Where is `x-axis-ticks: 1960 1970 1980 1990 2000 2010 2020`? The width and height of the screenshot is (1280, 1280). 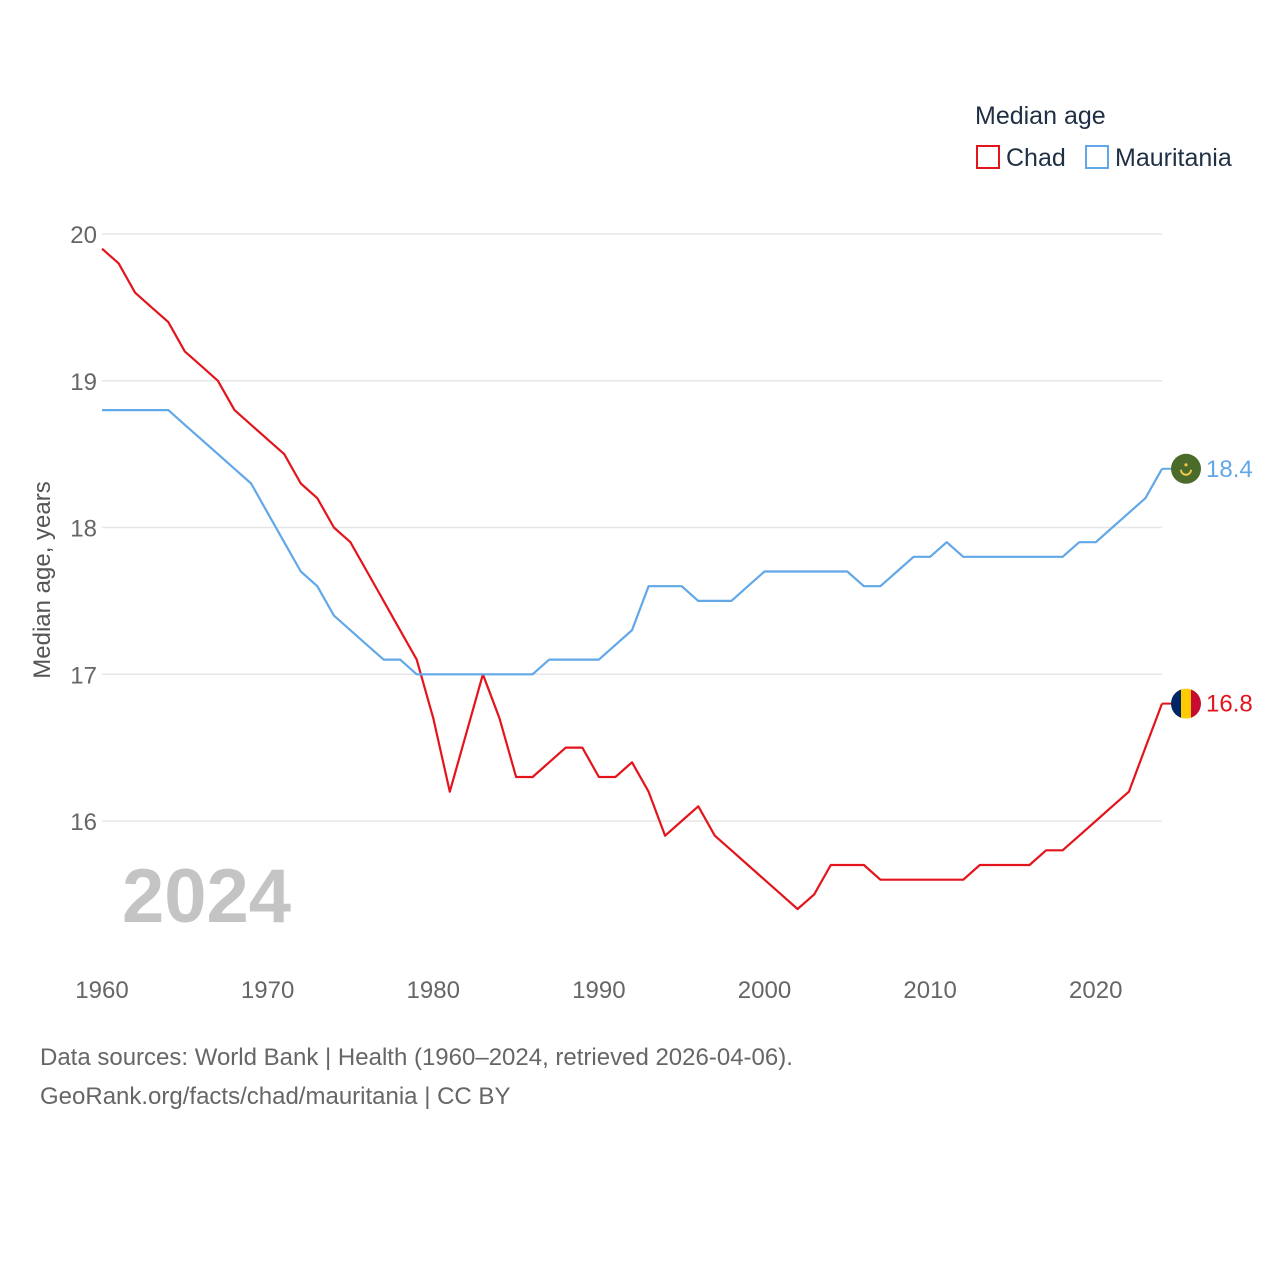 x-axis-ticks: 1960 1970 1980 1990 2000 2010 2020 is located at coordinates (598, 990).